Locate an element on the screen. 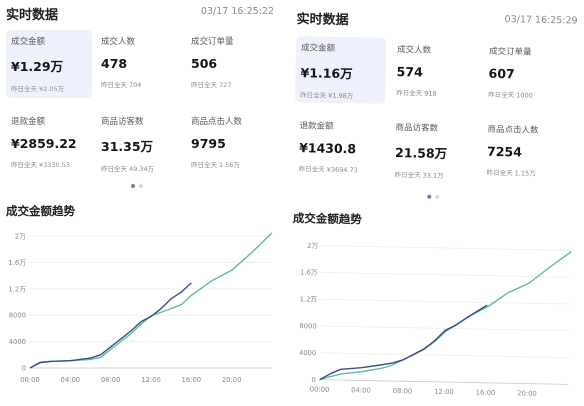 Image resolution: width=584 pixels, height=406 pixels. panel-header: 实时数据 03/17 16:25:29 is located at coordinates (436, 20).